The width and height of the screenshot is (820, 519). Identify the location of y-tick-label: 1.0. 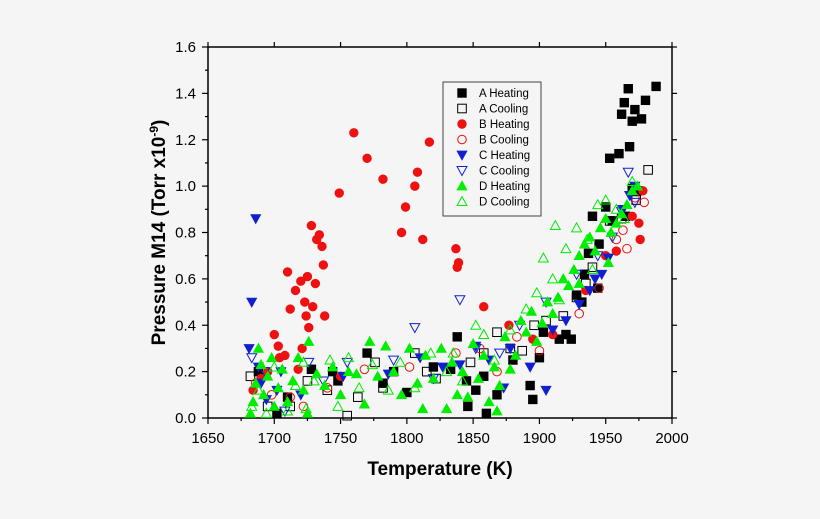
(185, 186).